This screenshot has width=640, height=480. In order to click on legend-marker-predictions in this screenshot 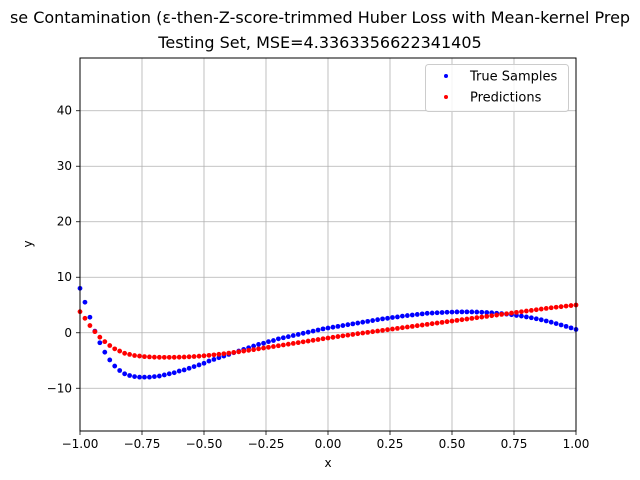, I will do `click(446, 97)`.